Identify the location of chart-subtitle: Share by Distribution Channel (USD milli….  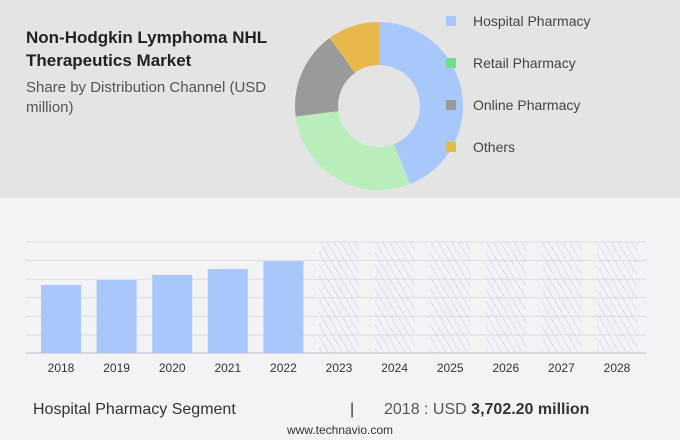
(146, 97).